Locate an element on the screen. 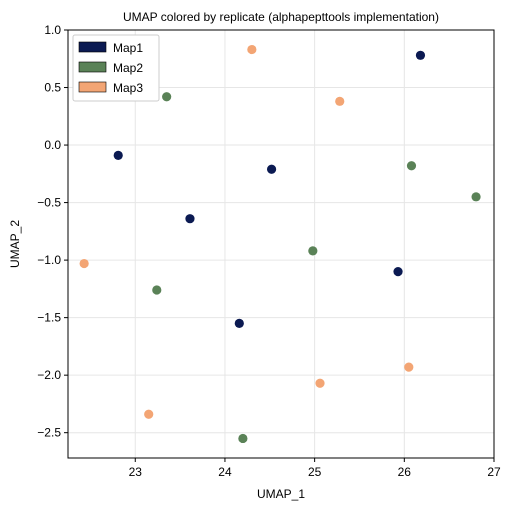 This screenshot has width=511, height=511. legend-label-map3: Map3 is located at coordinates (128, 88).